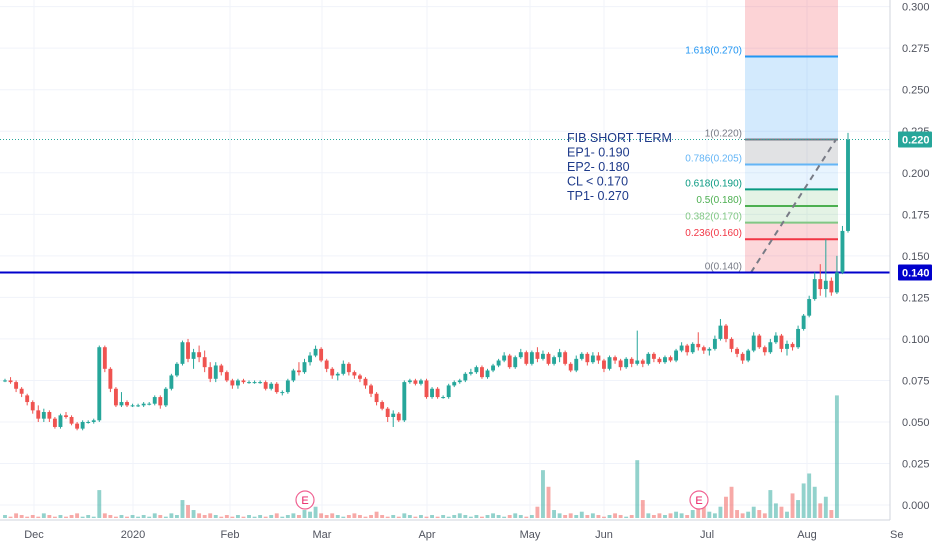 This screenshot has height=555, width=932. I want to click on fib-trend-line, so click(793, 206).